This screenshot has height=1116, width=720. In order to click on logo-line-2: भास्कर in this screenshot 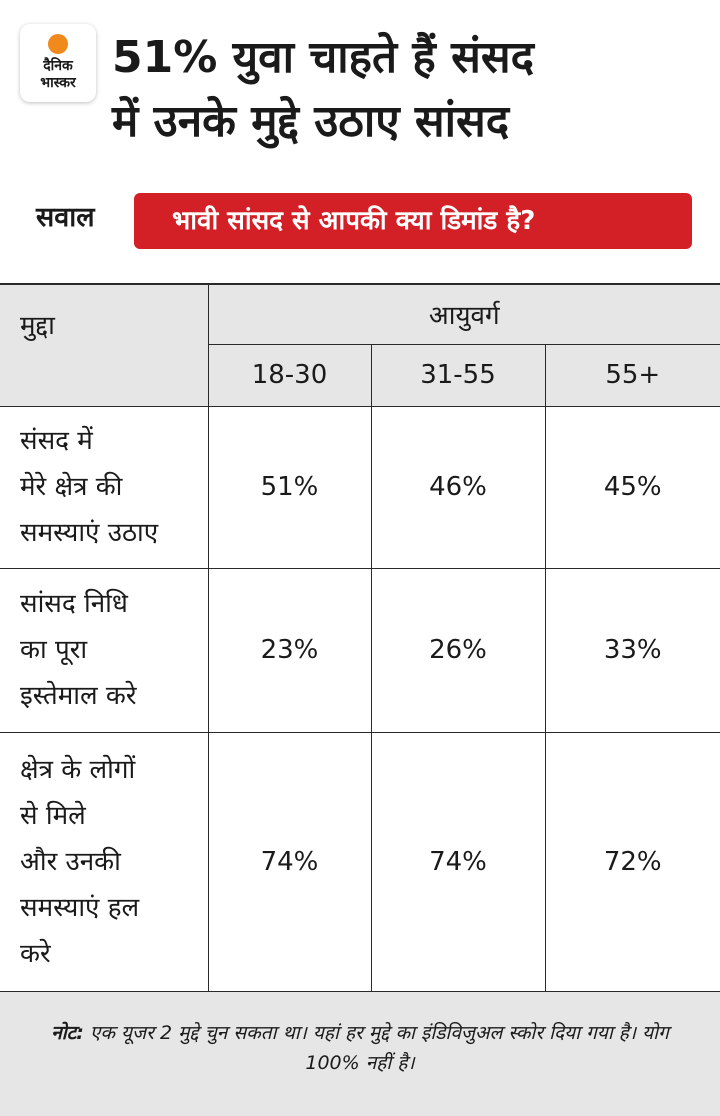, I will do `click(58, 83)`.